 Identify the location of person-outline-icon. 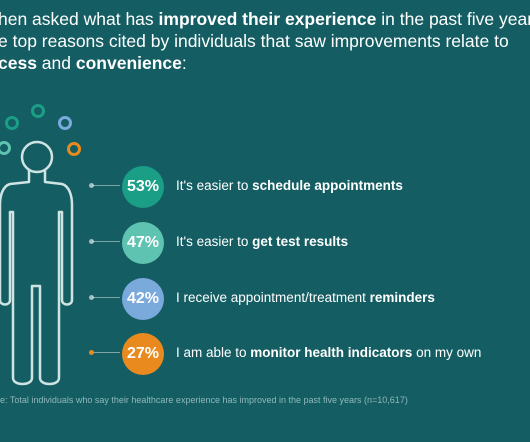
(37, 263).